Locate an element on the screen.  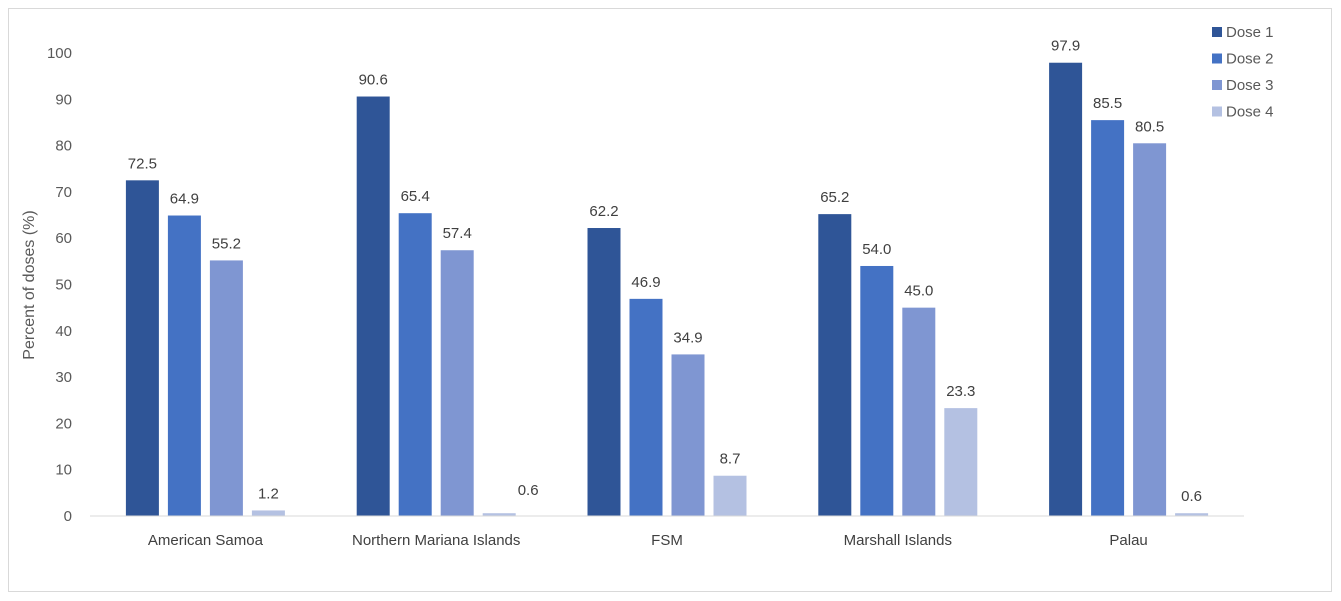
x-category-label: American Samoa is located at coordinates (206, 540).